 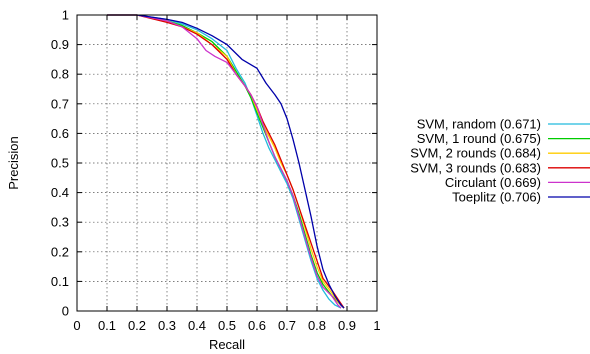 What do you see at coordinates (60, 192) in the screenshot?
I see `y-tick-label: 0.4` at bounding box center [60, 192].